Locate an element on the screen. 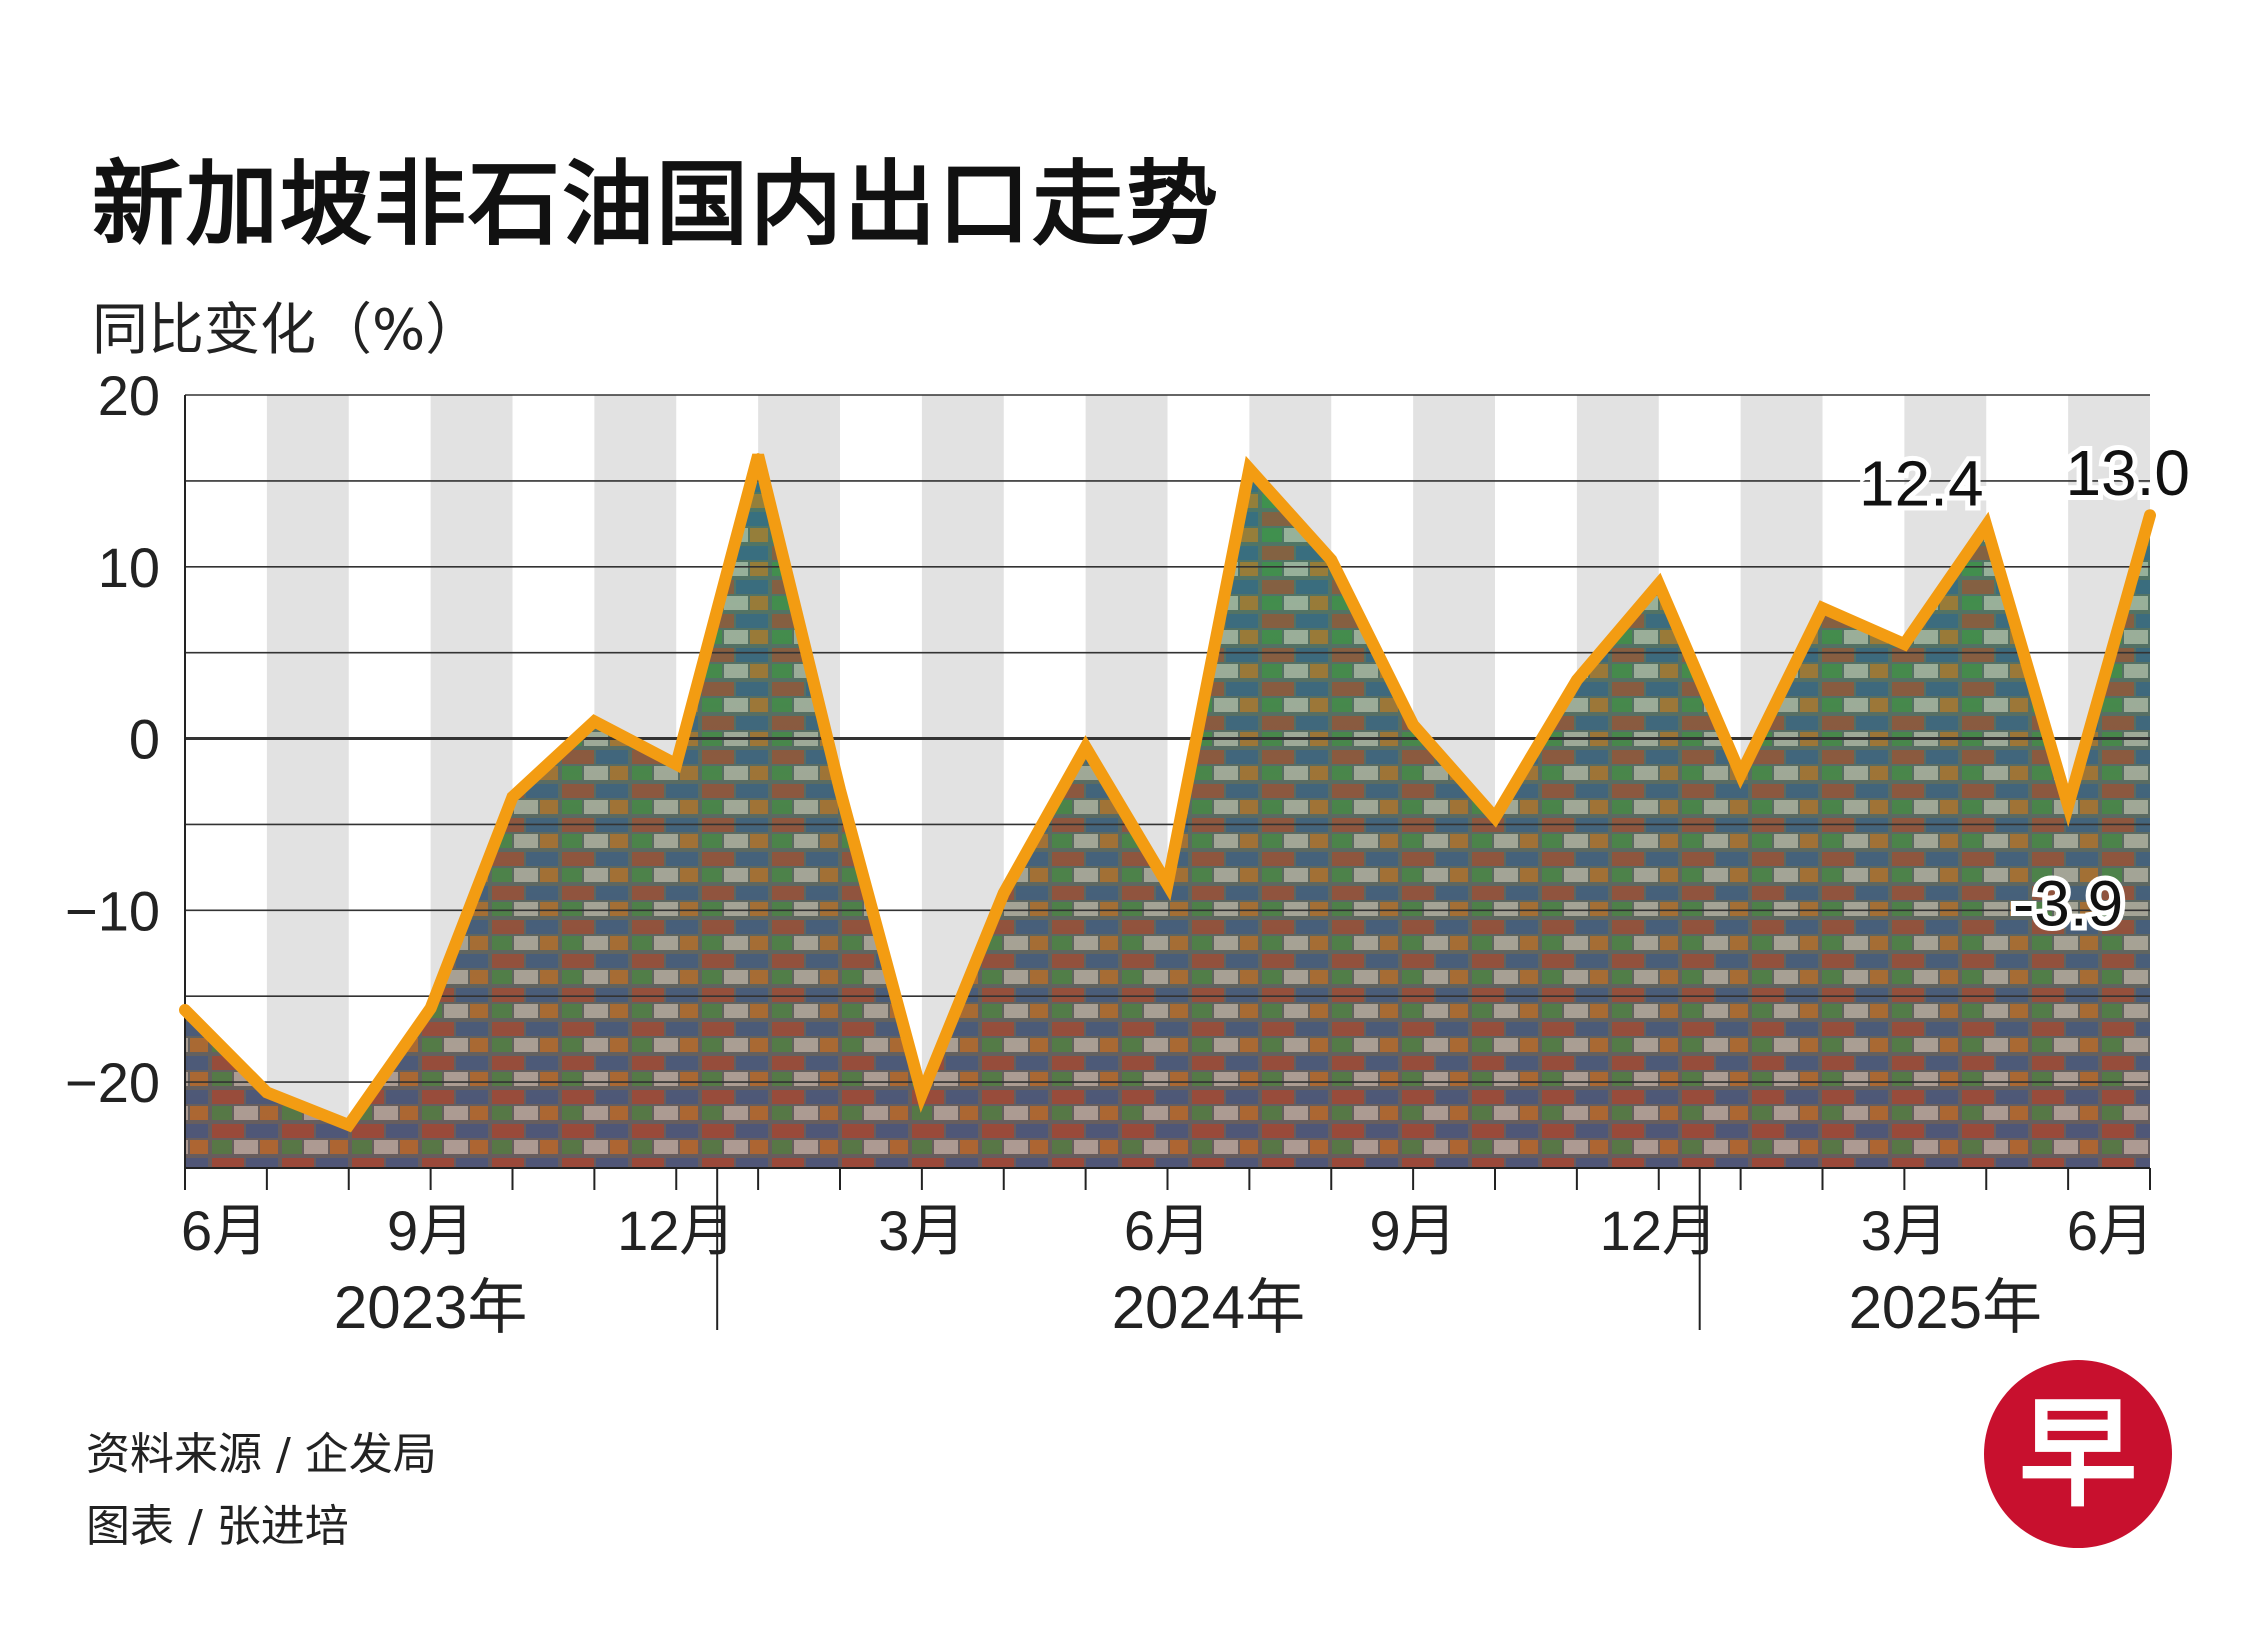  y-tick-label: 10 is located at coordinates (129, 567).